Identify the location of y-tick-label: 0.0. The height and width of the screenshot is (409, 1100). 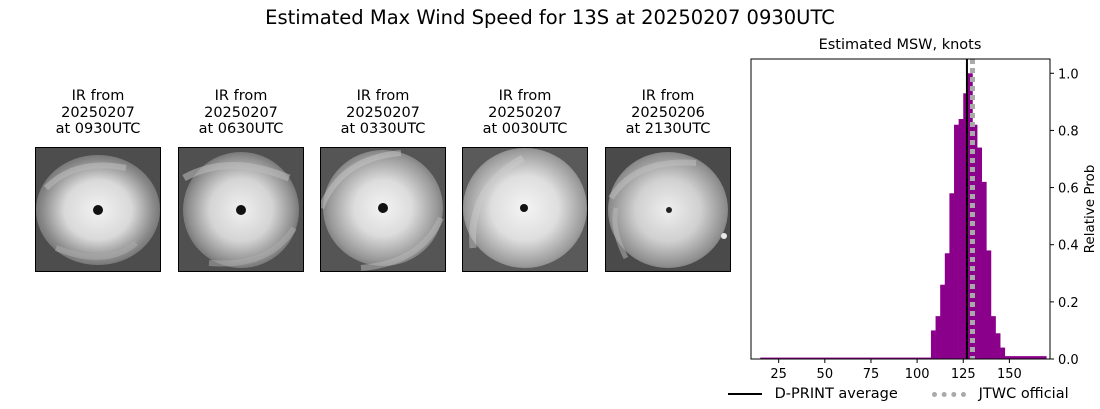
(1068, 360).